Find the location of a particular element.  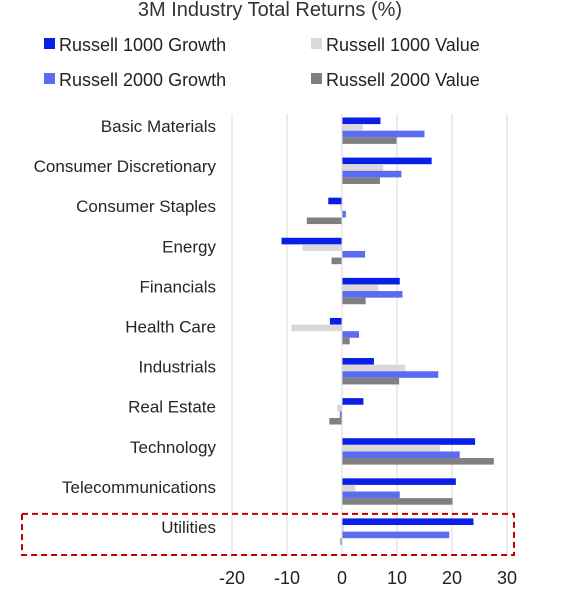

legend-item-russell-1000-growth: Russell 1000 Growth is located at coordinates (135, 45).